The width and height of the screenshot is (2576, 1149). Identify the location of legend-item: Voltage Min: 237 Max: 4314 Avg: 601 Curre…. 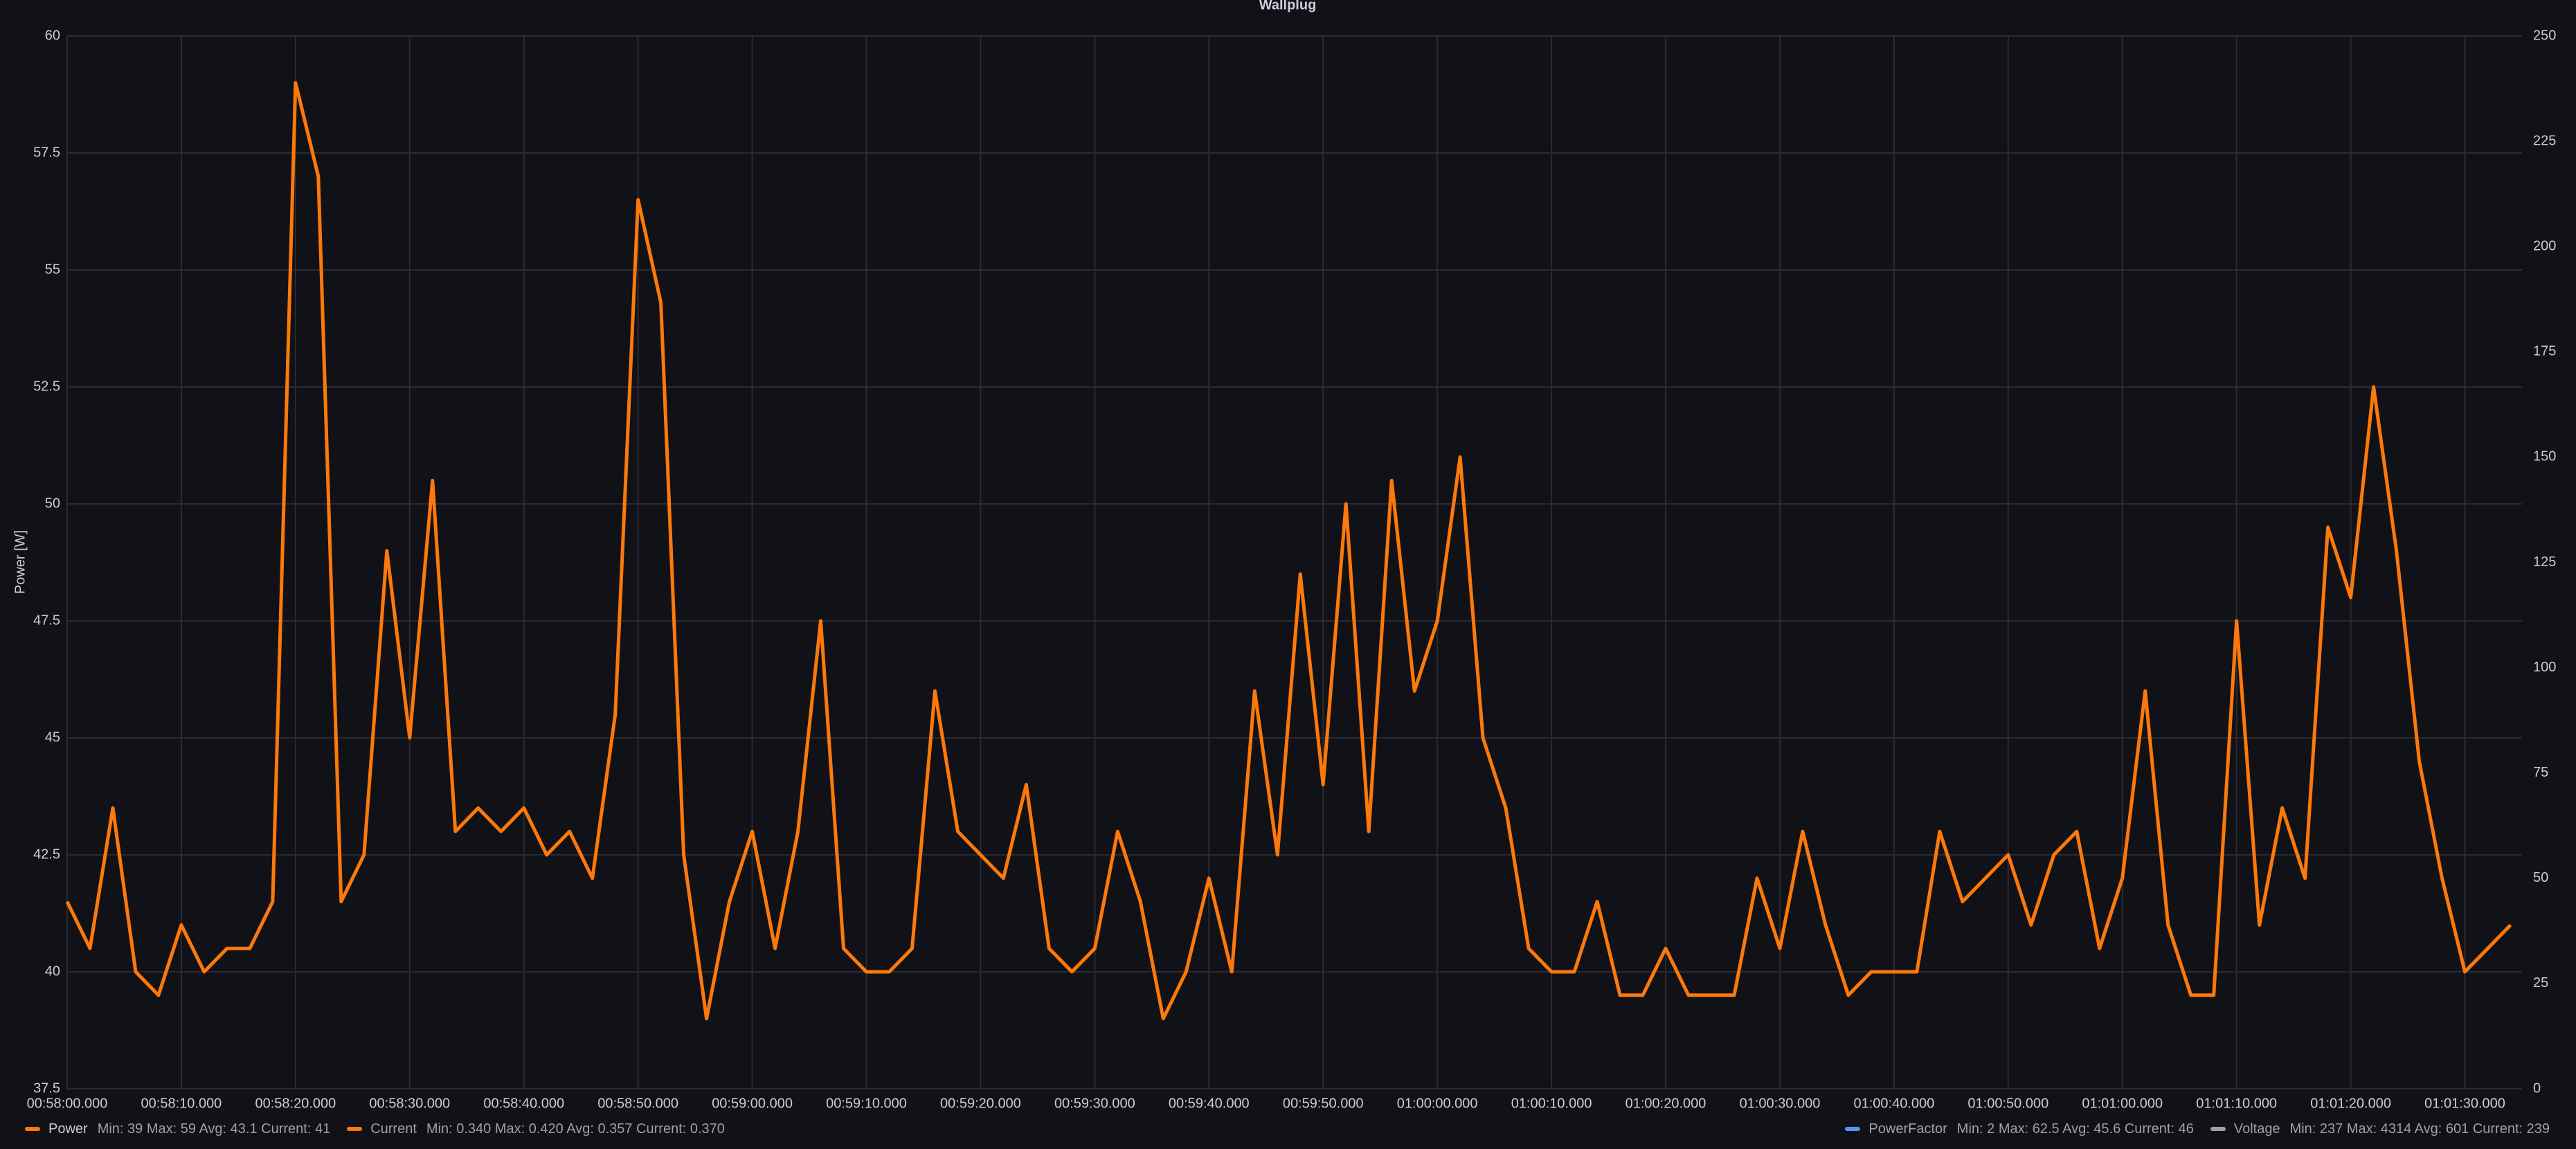
(2380, 1129).